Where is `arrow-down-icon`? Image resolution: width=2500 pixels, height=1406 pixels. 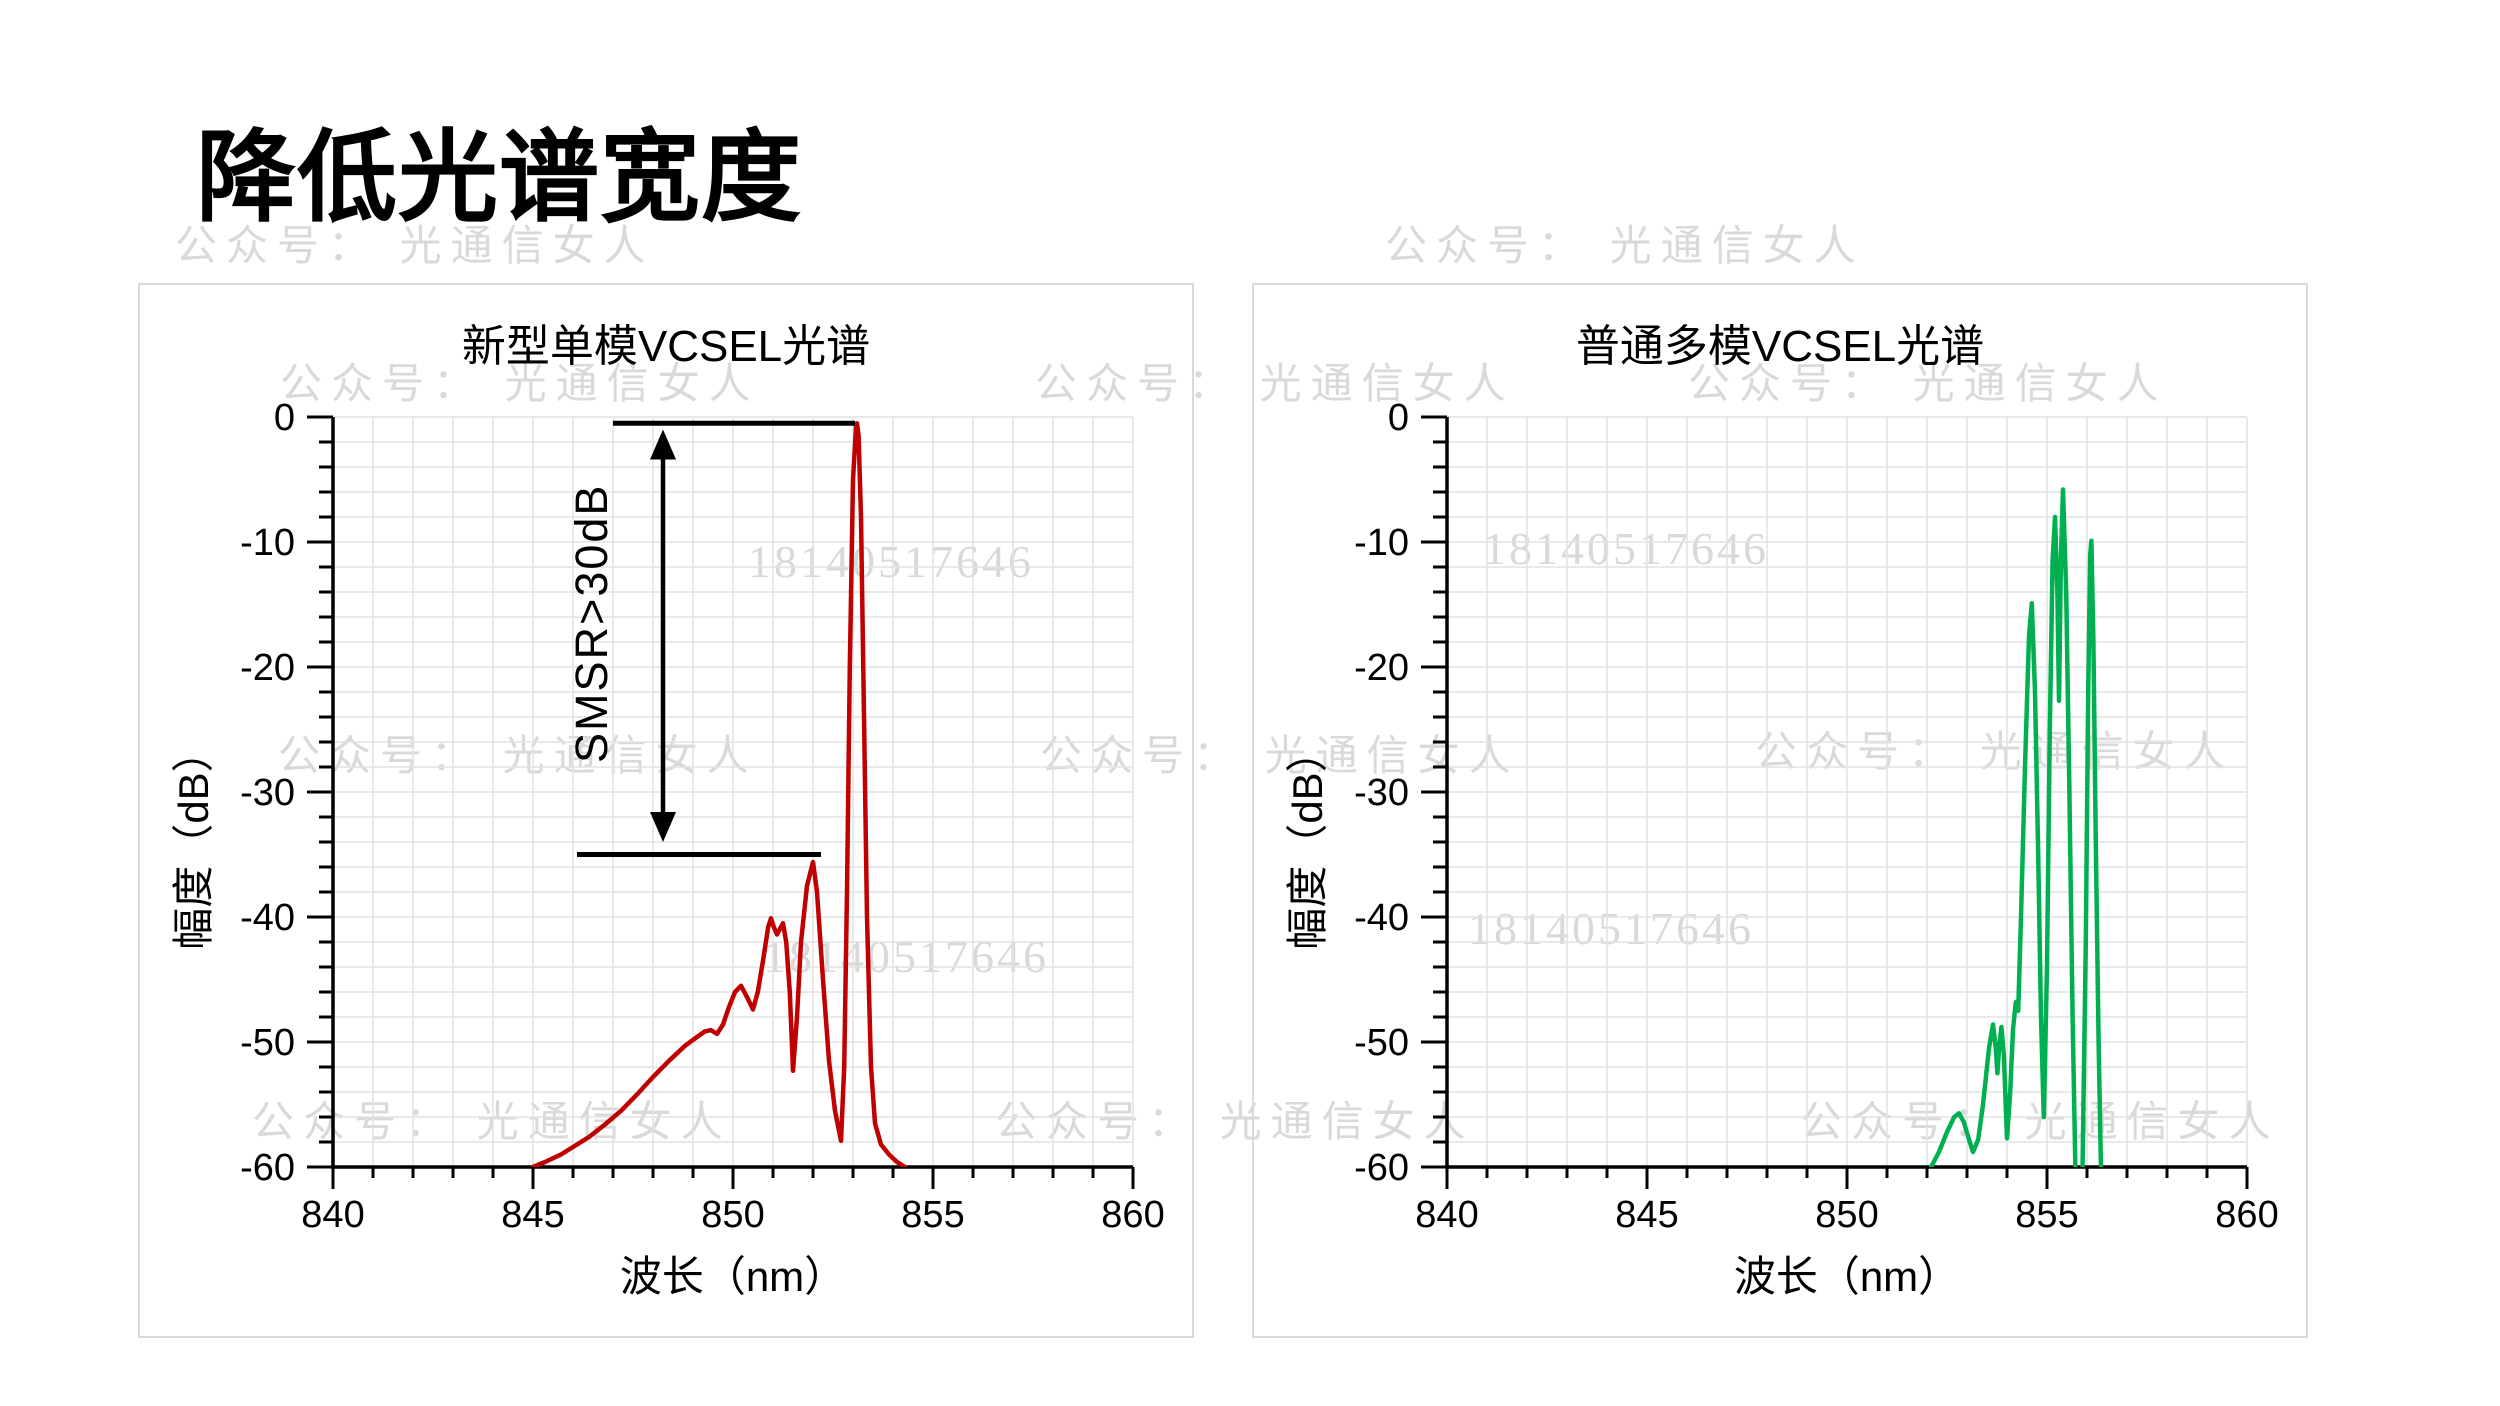
arrow-down-icon is located at coordinates (663, 827).